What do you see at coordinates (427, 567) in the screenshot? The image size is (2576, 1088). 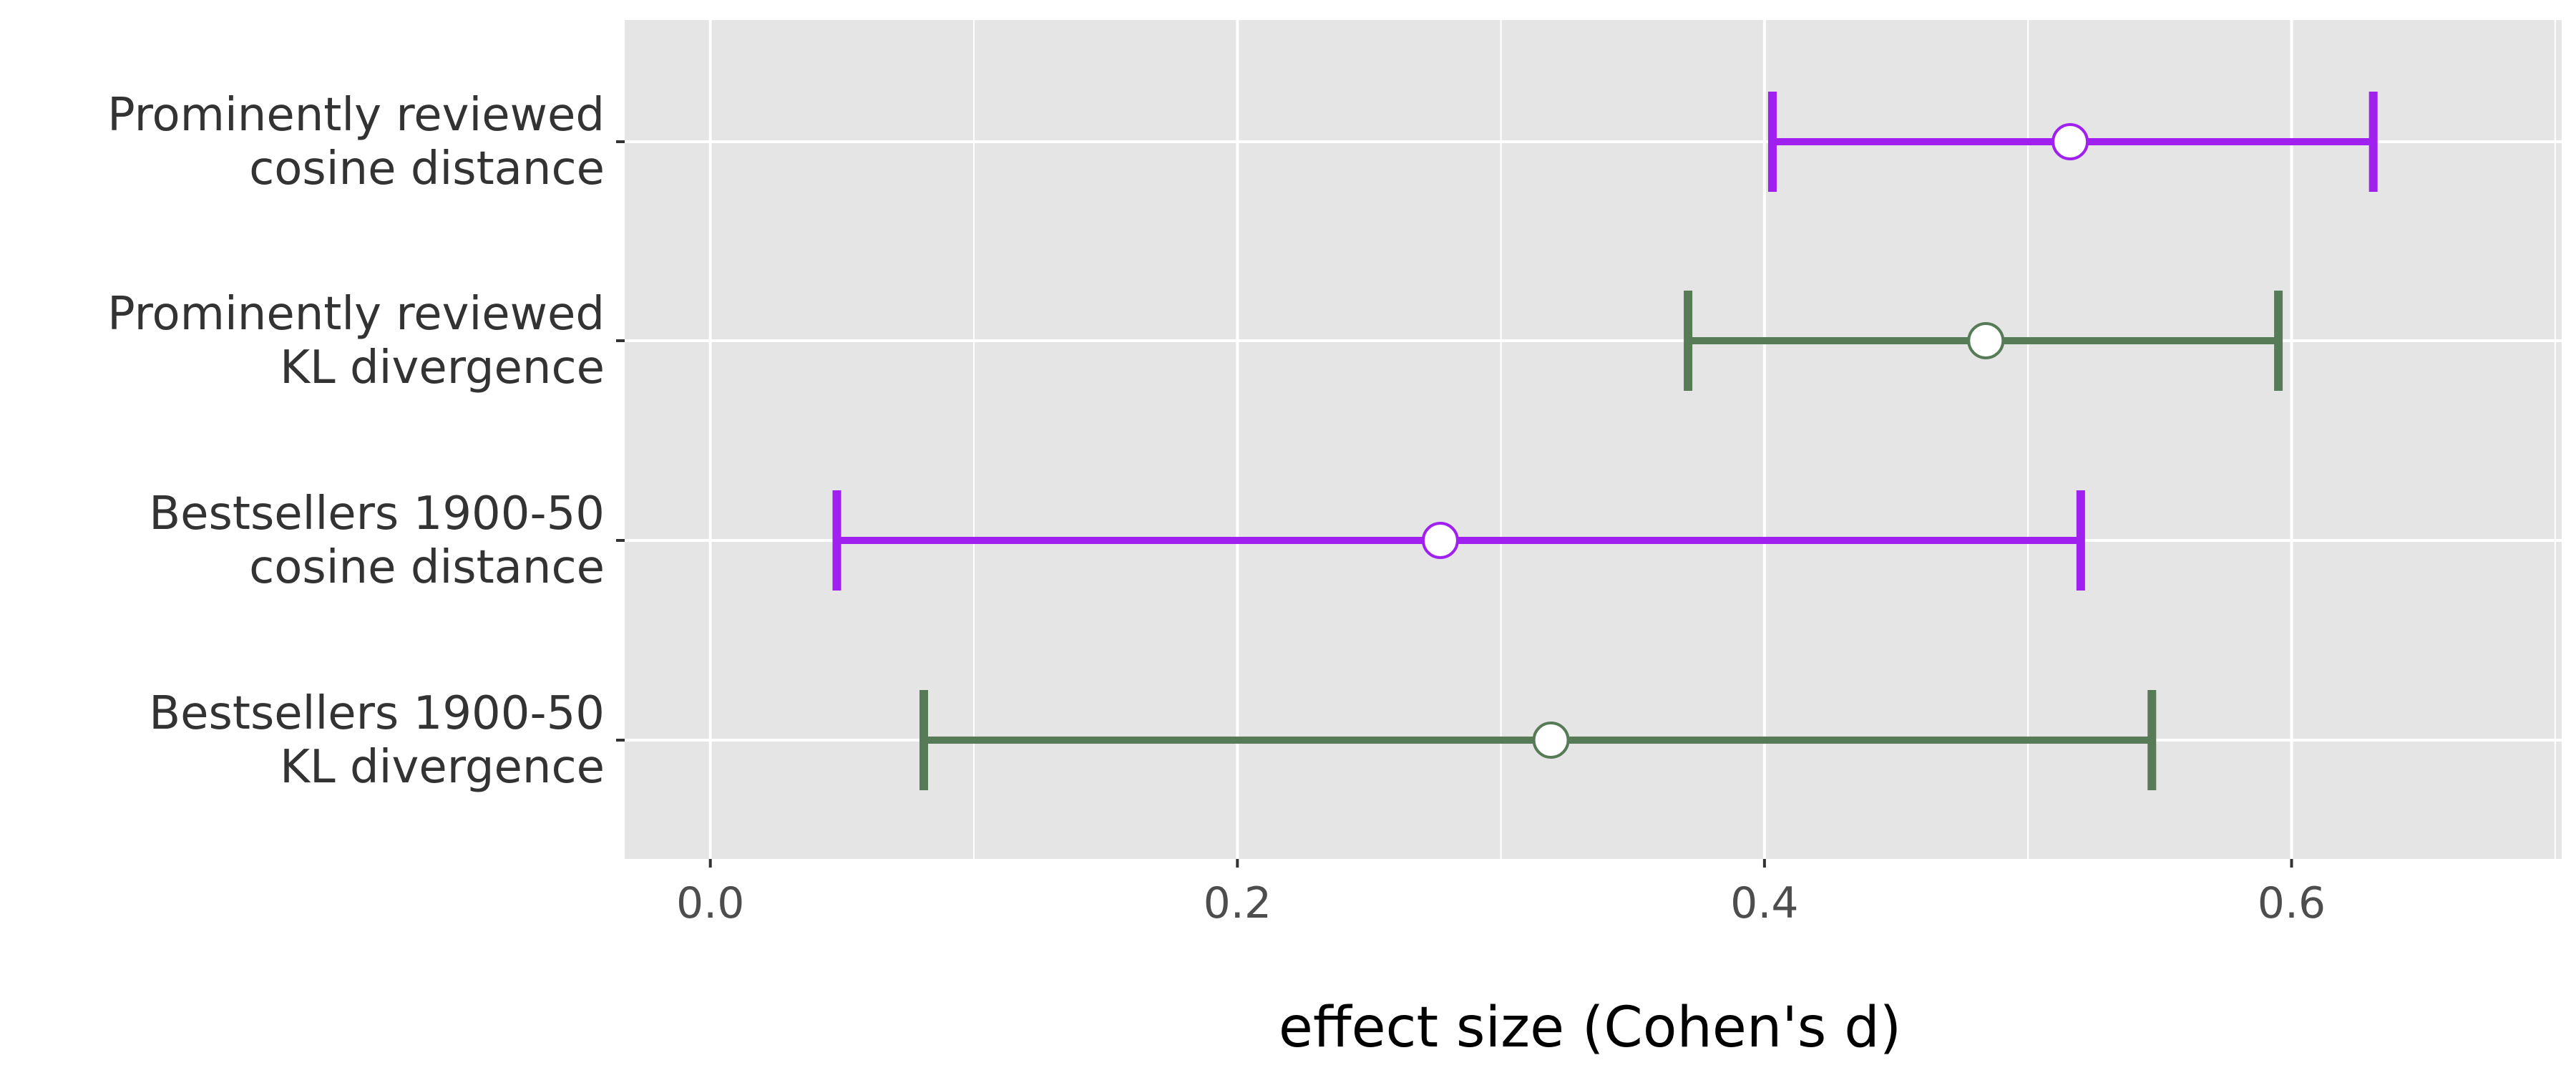 I see `y-category-label-line2-2: cosine distance` at bounding box center [427, 567].